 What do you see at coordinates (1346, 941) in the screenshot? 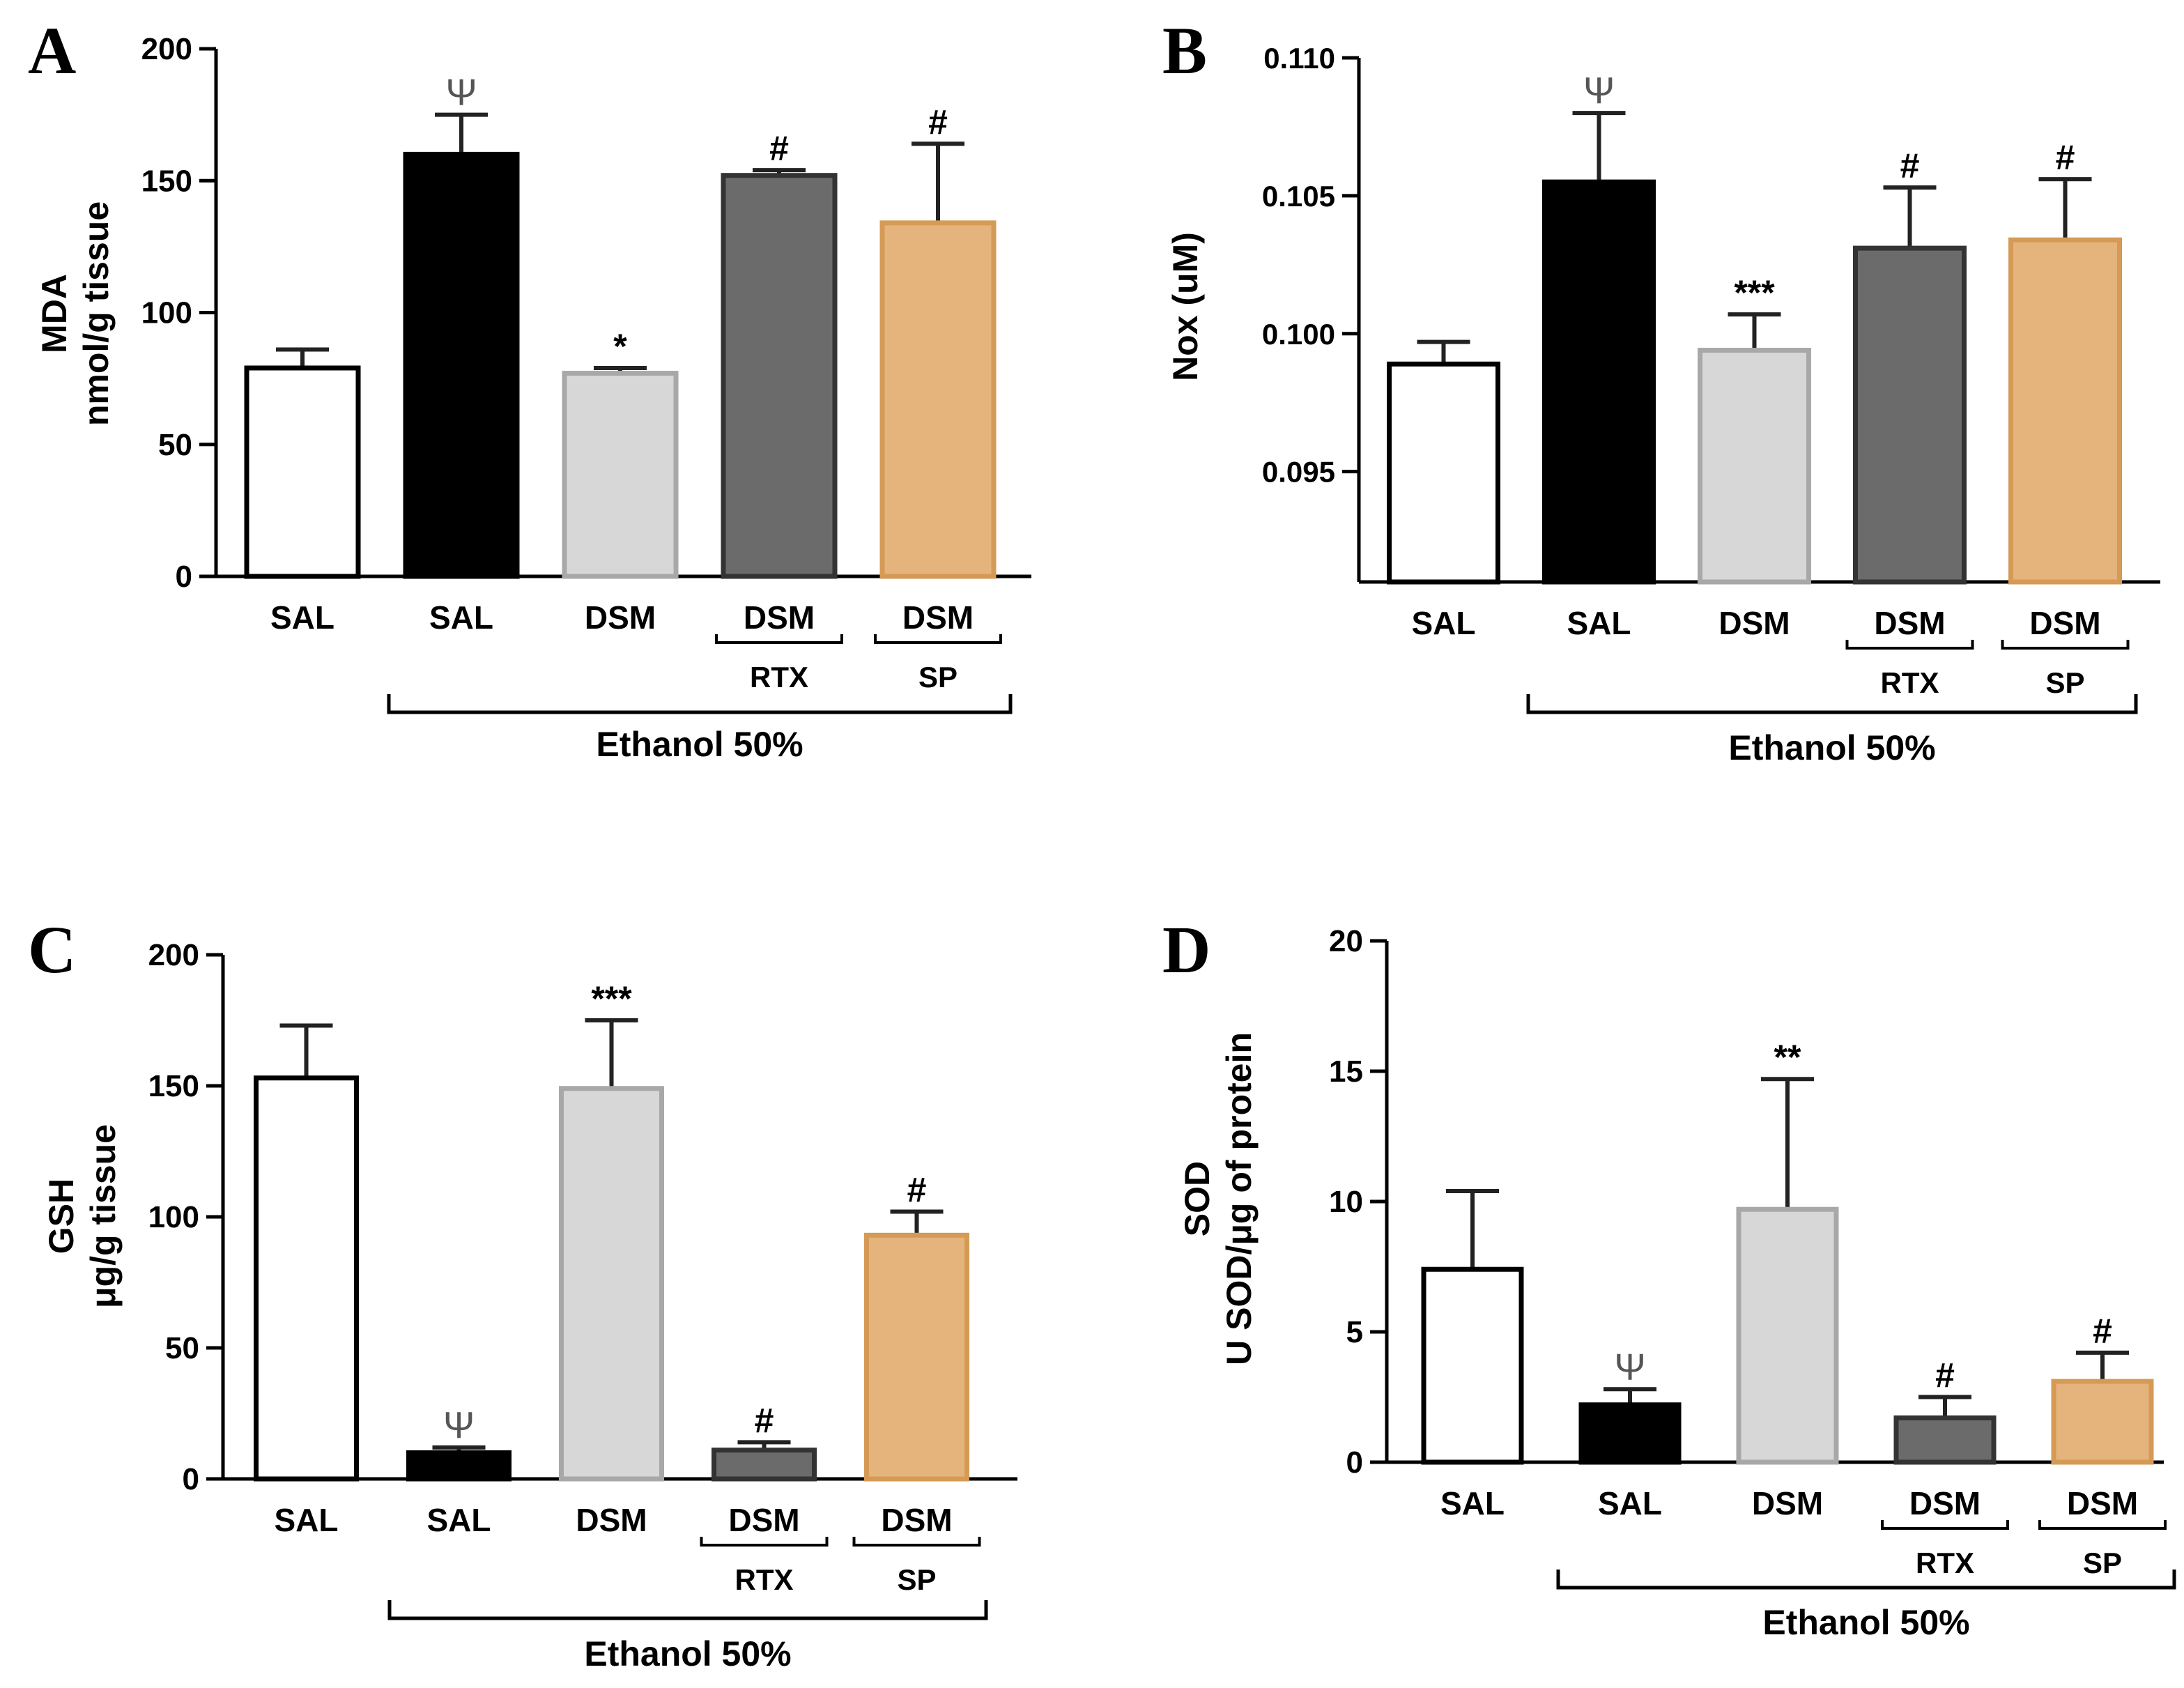
I see `y-tick-label: 20` at bounding box center [1346, 941].